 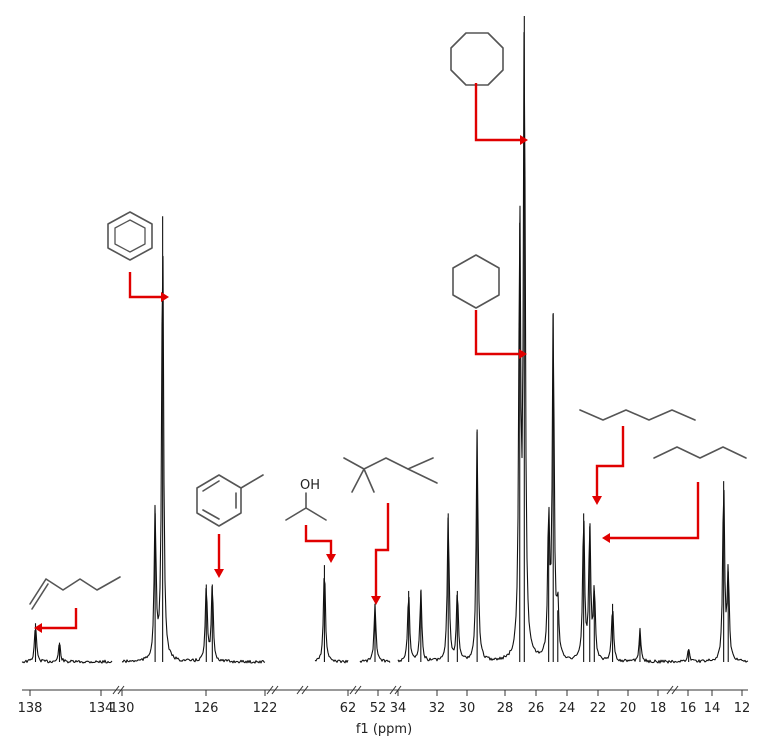 I want to click on x-tick-label: 138, so click(x=30, y=708).